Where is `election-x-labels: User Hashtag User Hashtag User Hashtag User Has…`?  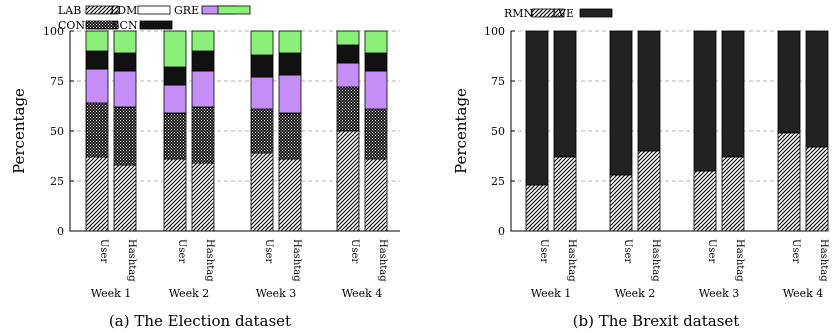 election-x-labels: User Hashtag User Hashtag User Hashtag User Has… is located at coordinates (239, 269).